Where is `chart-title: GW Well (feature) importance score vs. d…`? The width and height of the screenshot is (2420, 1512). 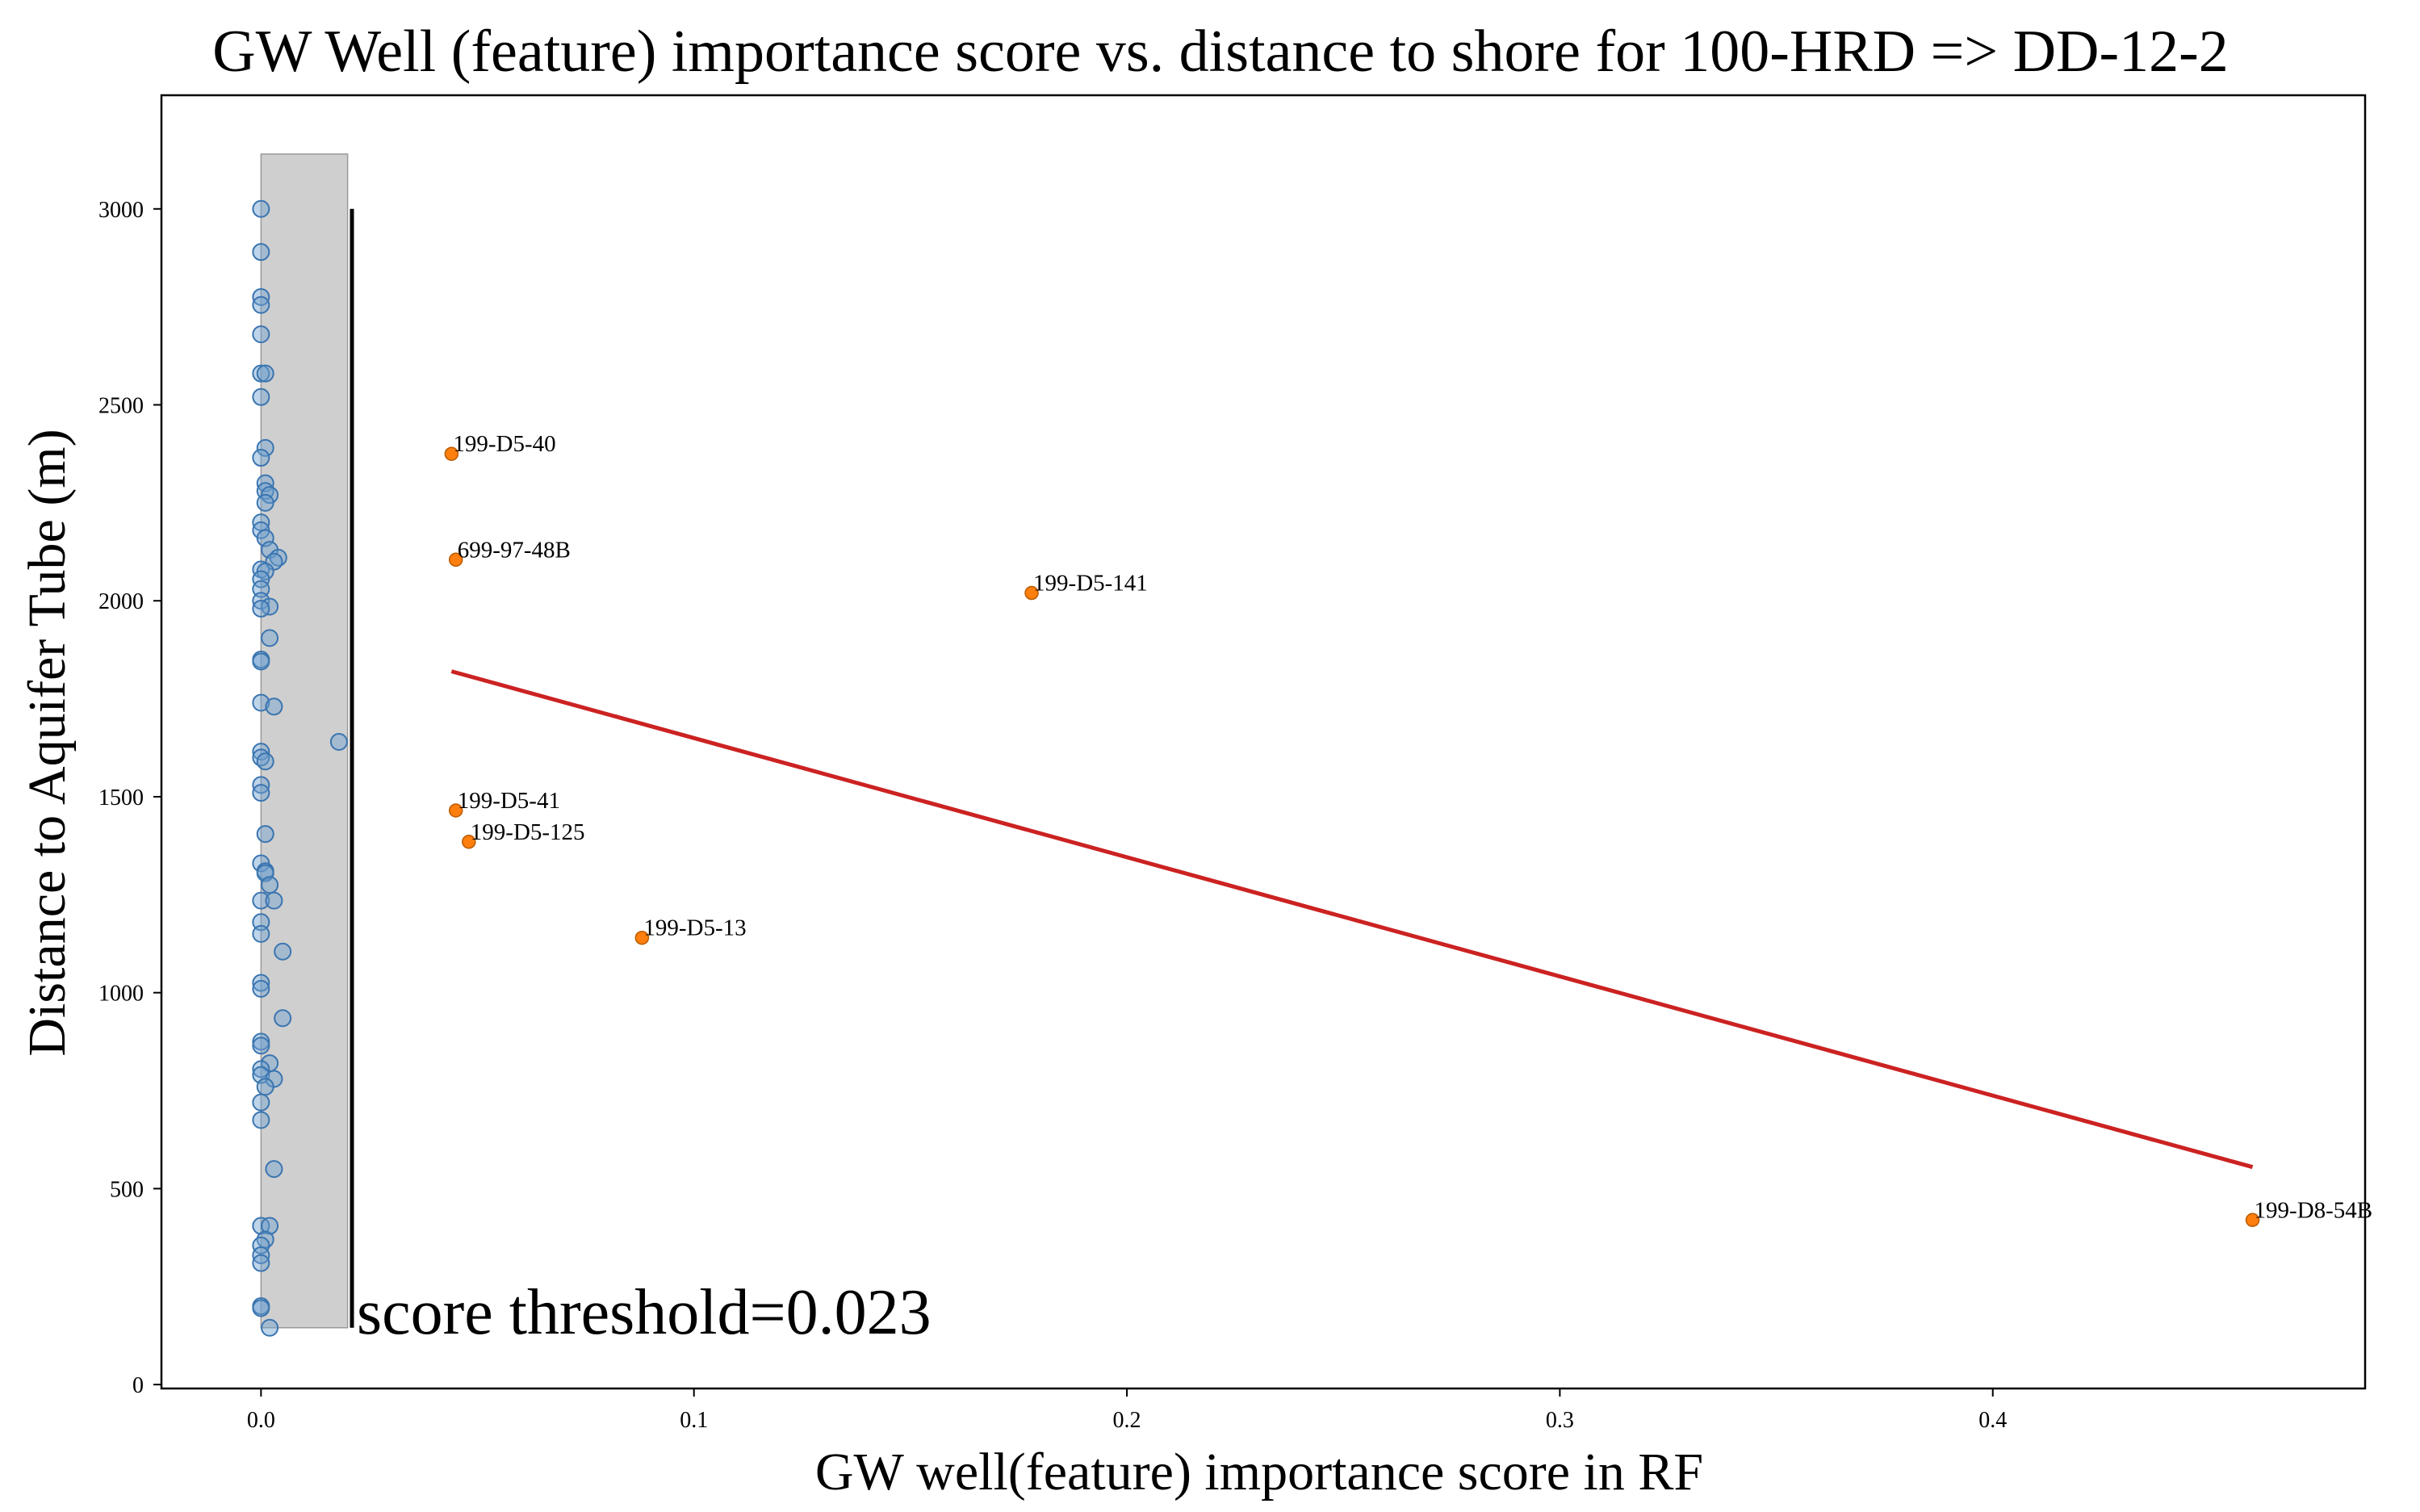
chart-title: GW Well (feature) importance score vs. d… is located at coordinates (1220, 52).